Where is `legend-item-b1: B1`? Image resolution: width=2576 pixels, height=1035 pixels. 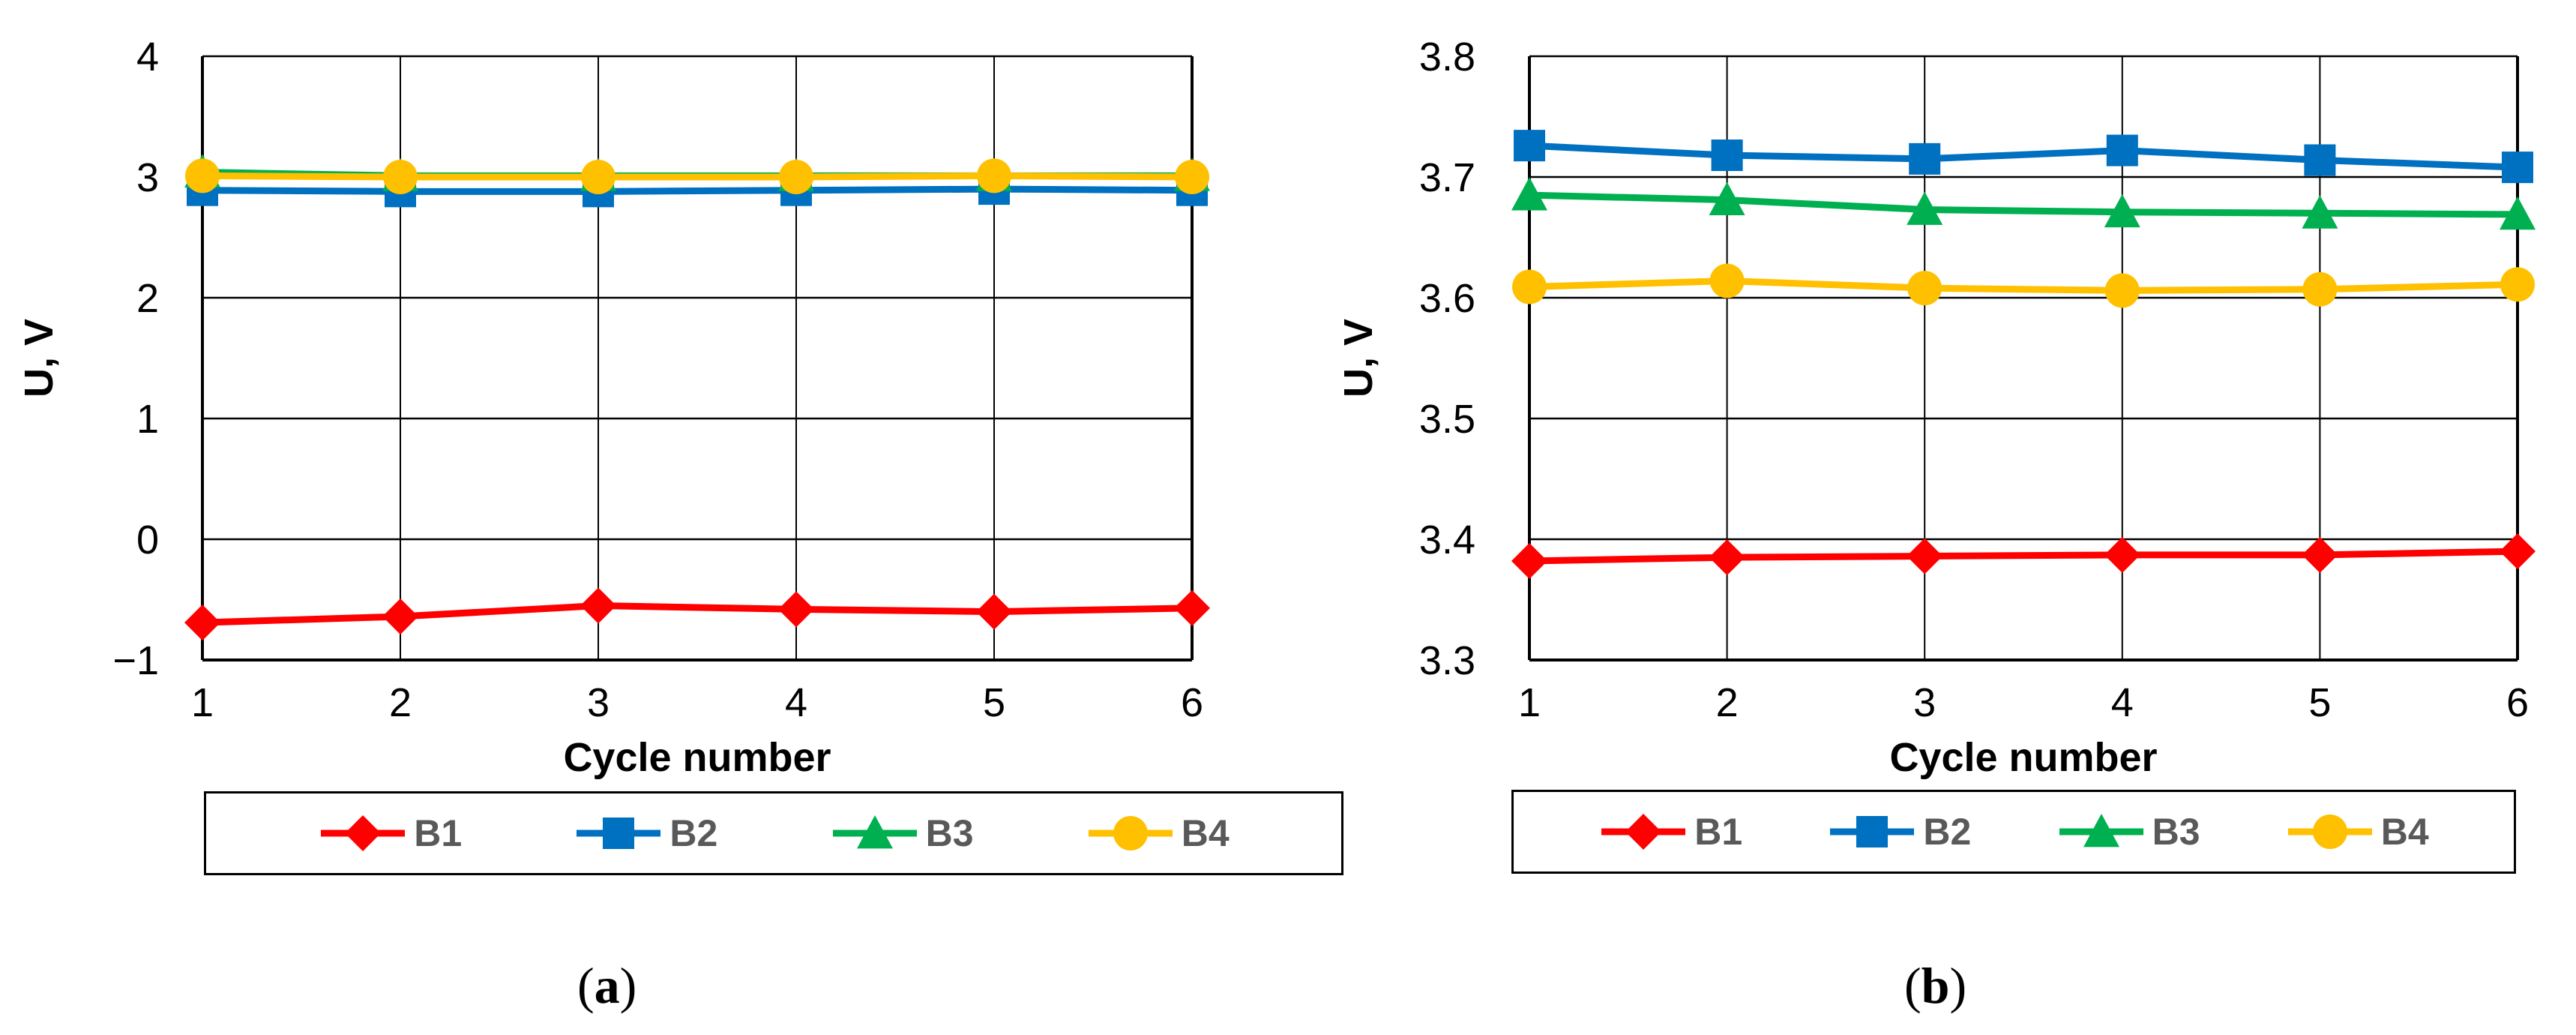
legend-item-b1: B1 is located at coordinates (390, 833).